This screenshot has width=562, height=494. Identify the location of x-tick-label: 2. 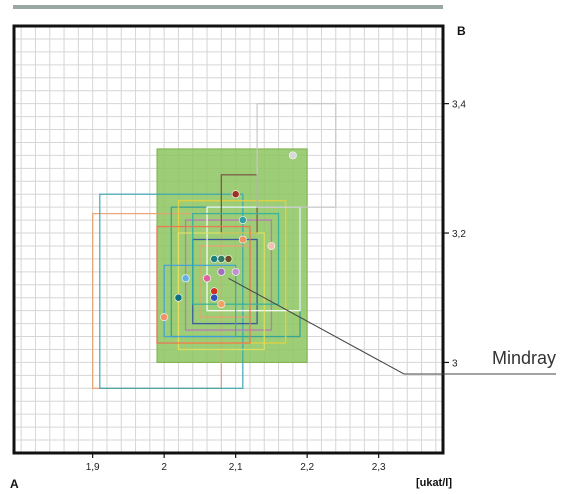
(164, 467).